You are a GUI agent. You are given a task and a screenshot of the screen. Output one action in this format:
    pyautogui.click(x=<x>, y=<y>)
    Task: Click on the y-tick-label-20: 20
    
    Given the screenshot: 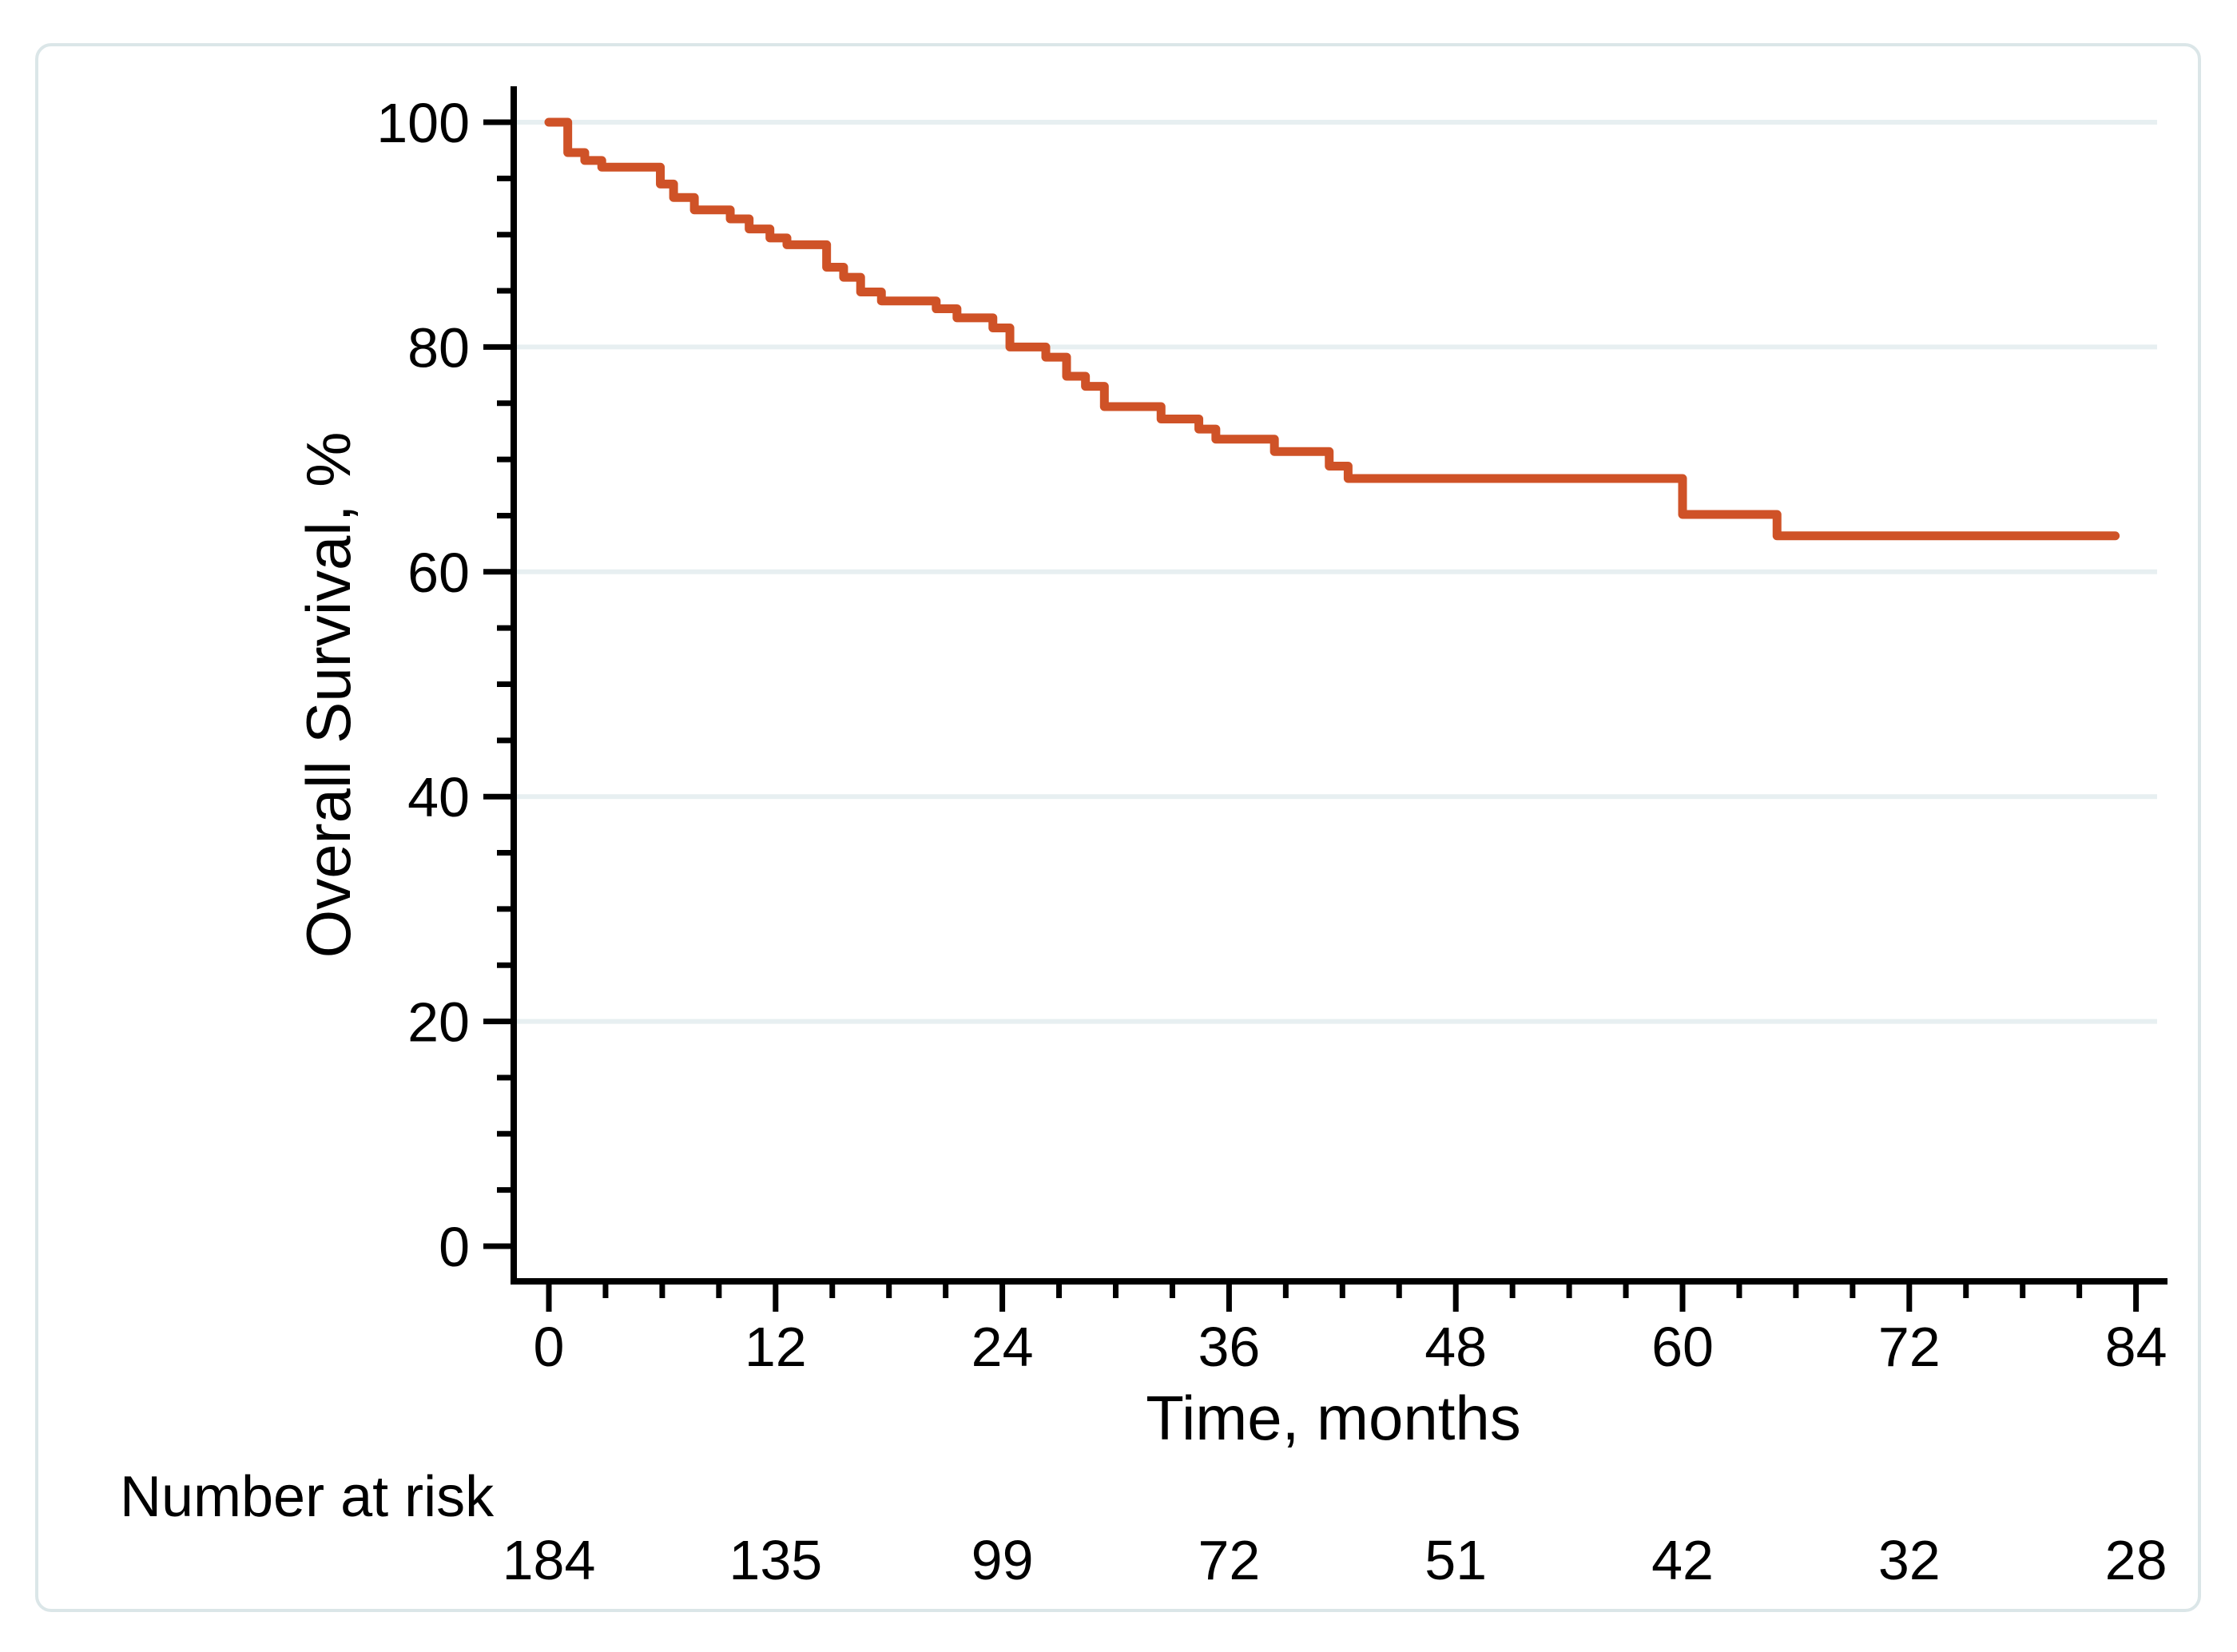 What is the action you would take?
    pyautogui.click(x=438, y=1022)
    